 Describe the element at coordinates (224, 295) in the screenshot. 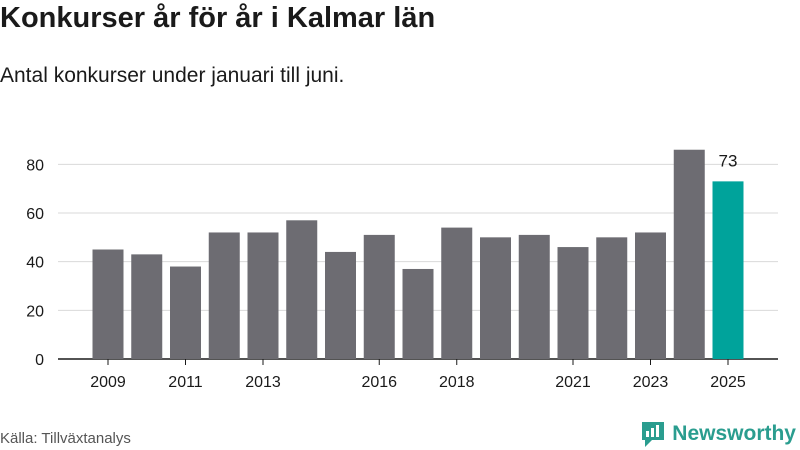

I see `bar-2012` at that location.